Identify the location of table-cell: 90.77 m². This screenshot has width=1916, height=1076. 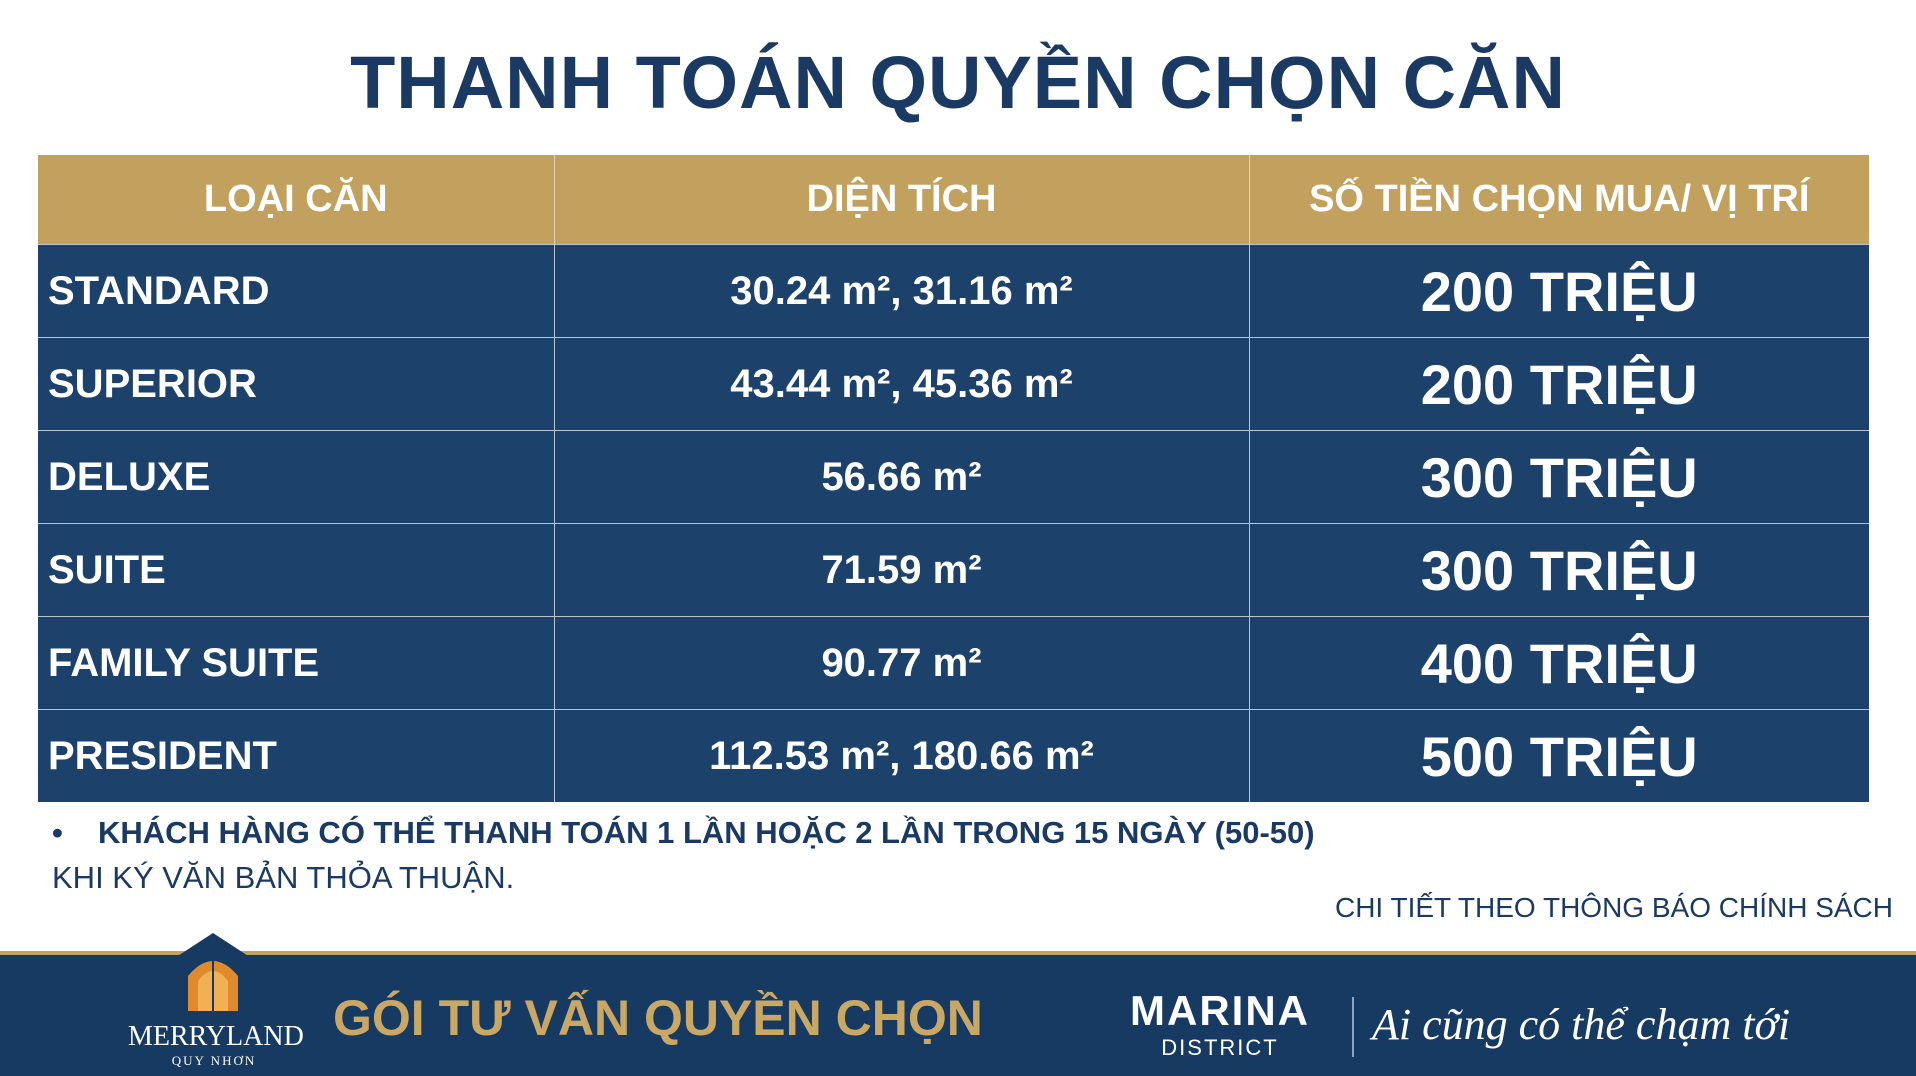
(902, 663).